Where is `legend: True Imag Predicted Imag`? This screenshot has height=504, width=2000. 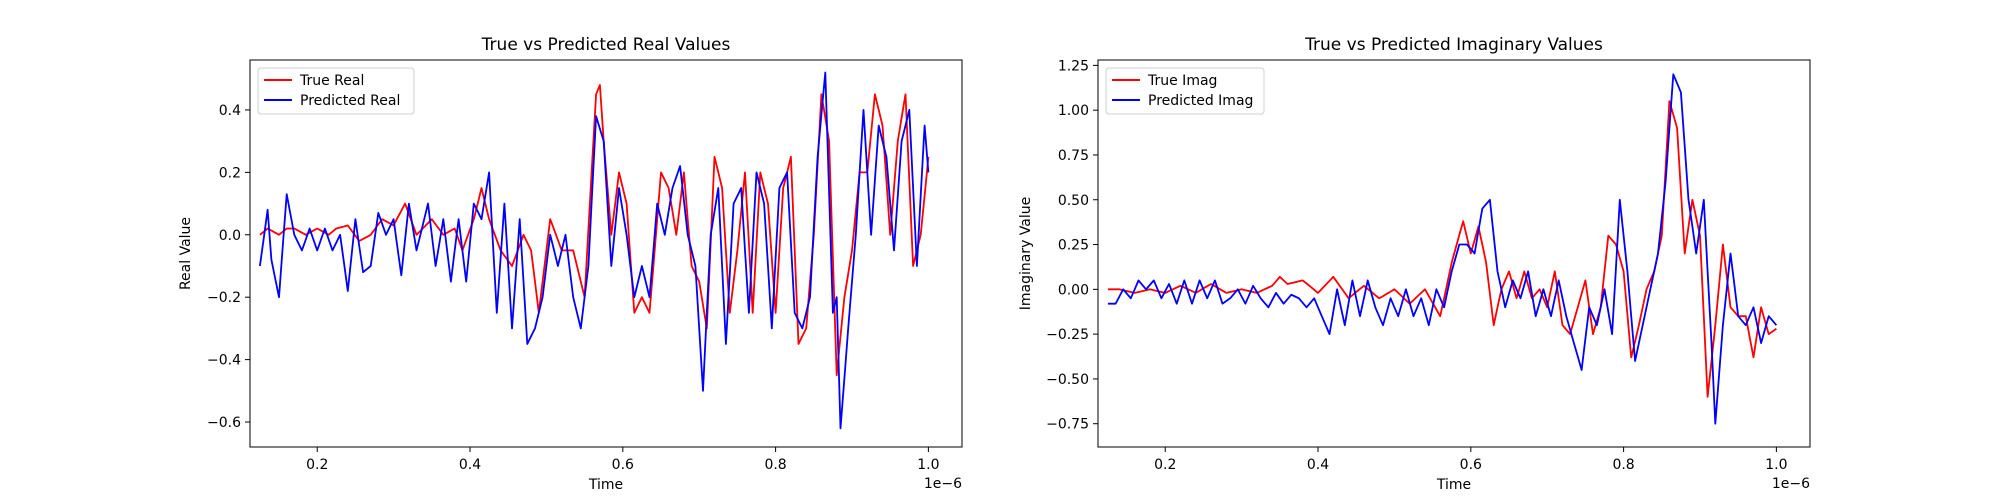 legend: True Imag Predicted Imag is located at coordinates (1185, 91).